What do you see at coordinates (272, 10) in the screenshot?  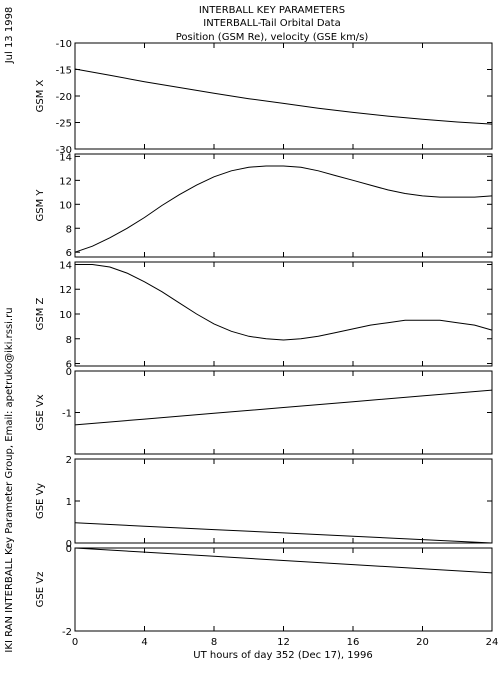 I see `header-line-1: INTERBALL KEY PARAMETERS` at bounding box center [272, 10].